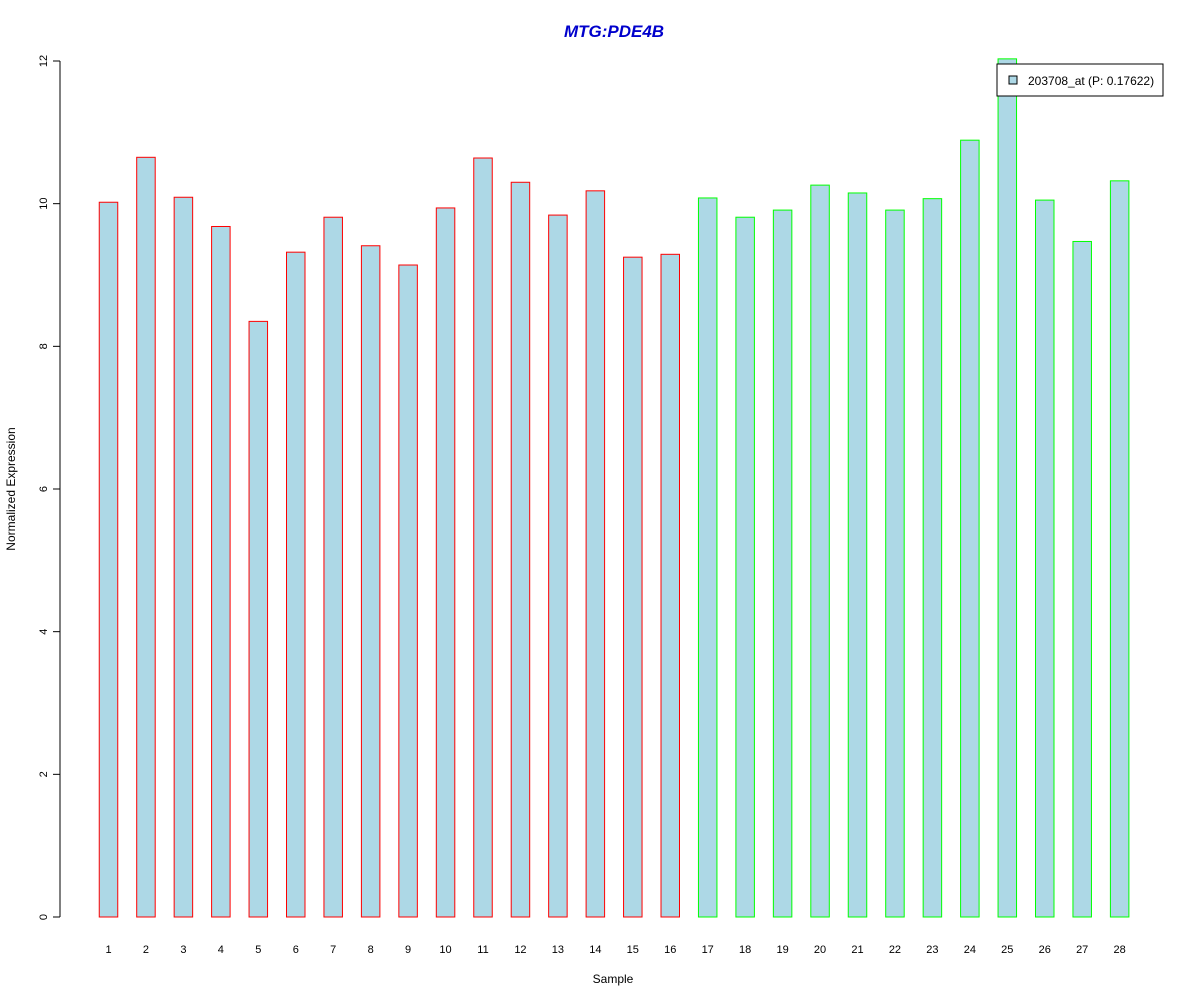 The height and width of the screenshot is (1000, 1200). What do you see at coordinates (614, 31) in the screenshot?
I see `chart-title: MTG:PDE4B` at bounding box center [614, 31].